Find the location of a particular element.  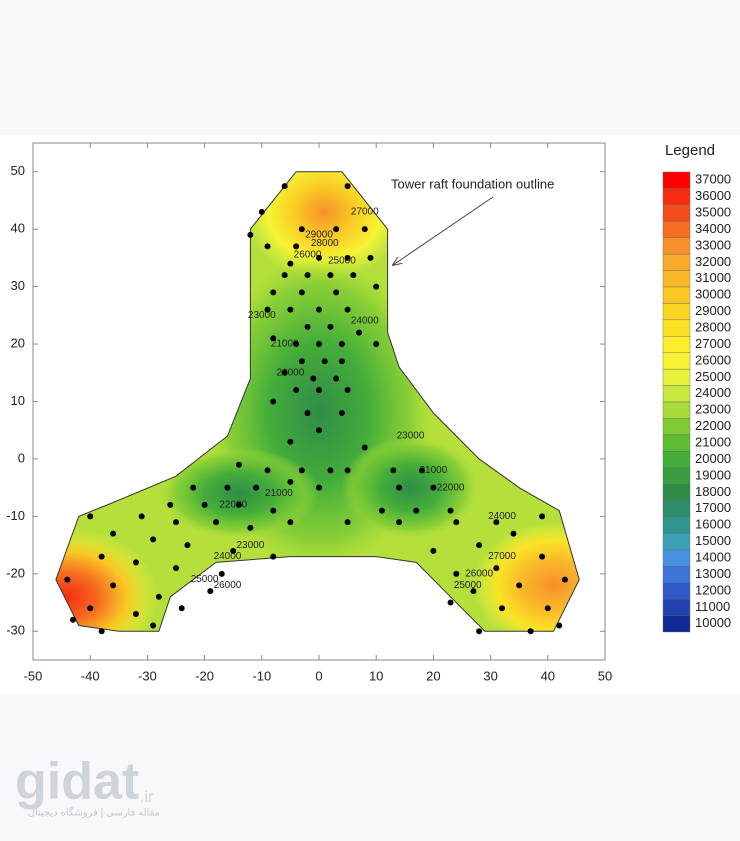

legend-label: 10000 is located at coordinates (713, 622).